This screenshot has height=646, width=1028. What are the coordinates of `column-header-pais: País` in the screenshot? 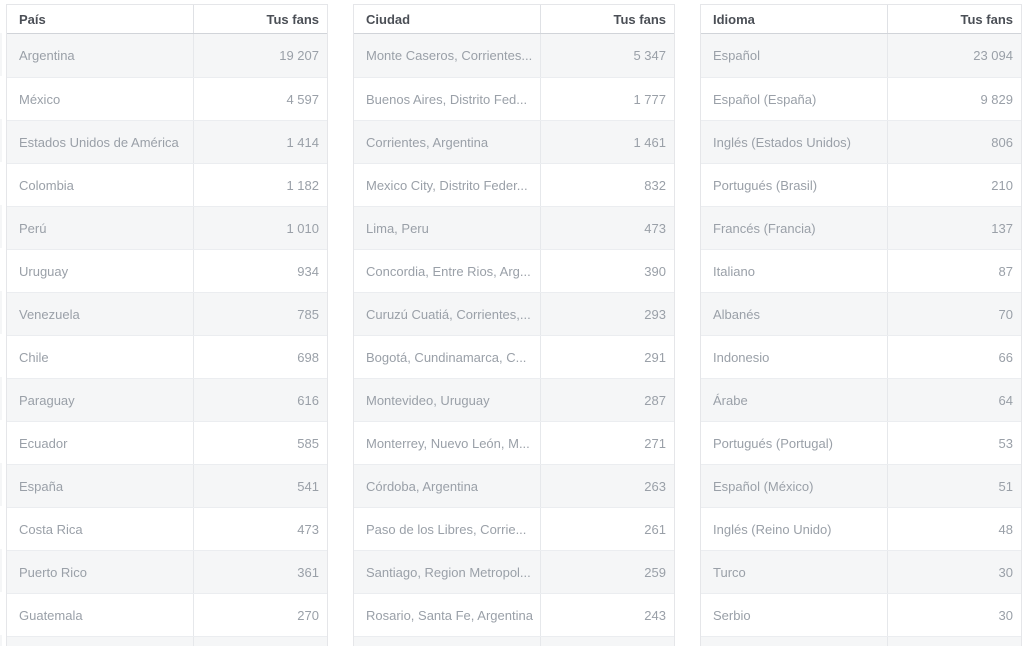 It's located at (32, 19).